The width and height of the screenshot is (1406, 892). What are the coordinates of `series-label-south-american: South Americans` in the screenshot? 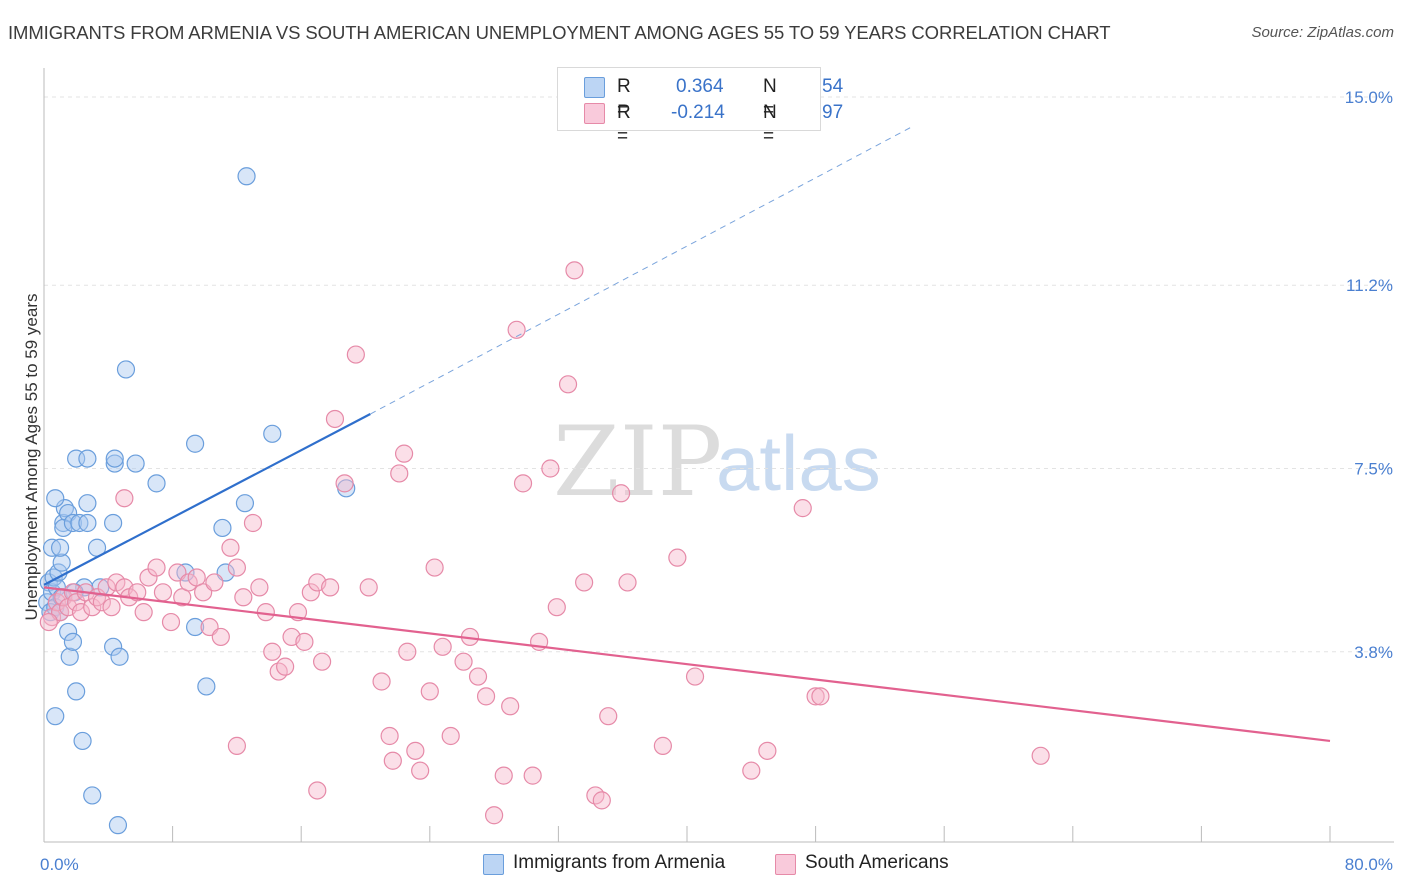 It's located at (877, 862).